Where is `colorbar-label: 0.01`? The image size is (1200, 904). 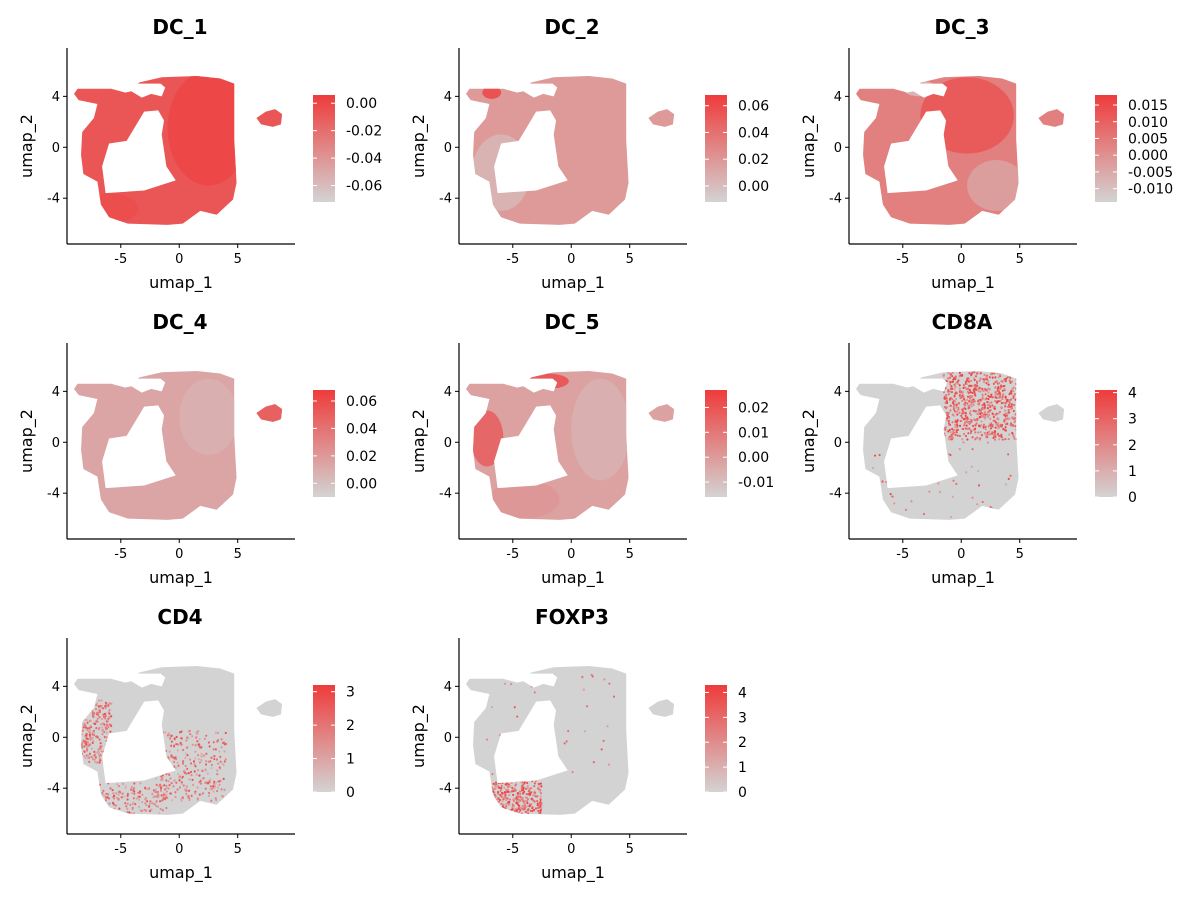
colorbar-label: 0.01 is located at coordinates (753, 433).